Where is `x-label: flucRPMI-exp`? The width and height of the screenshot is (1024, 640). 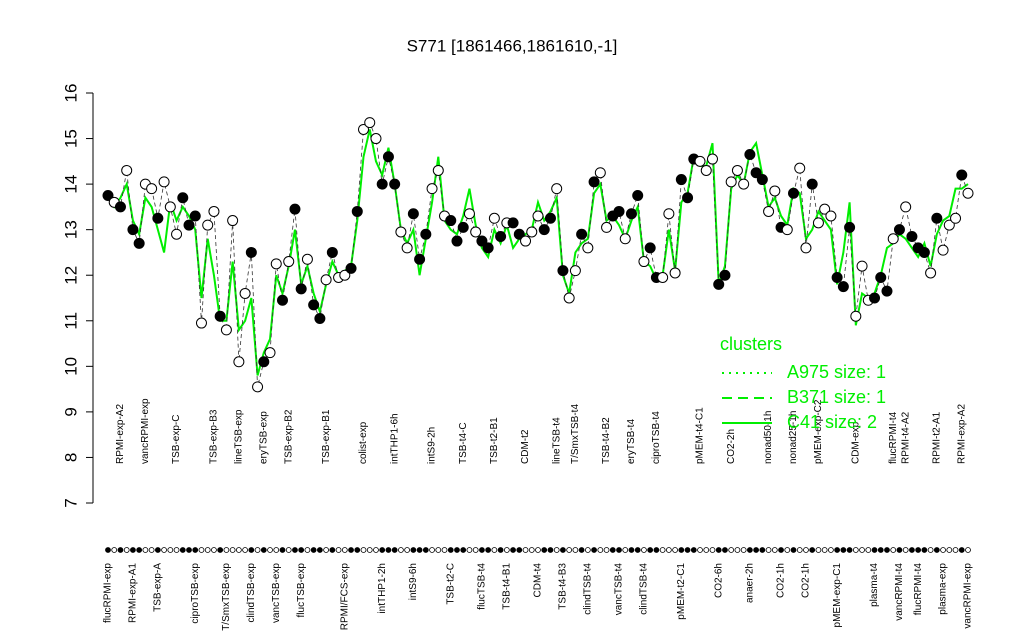
x-label: flucRPMI-exp is located at coordinates (108, 593).